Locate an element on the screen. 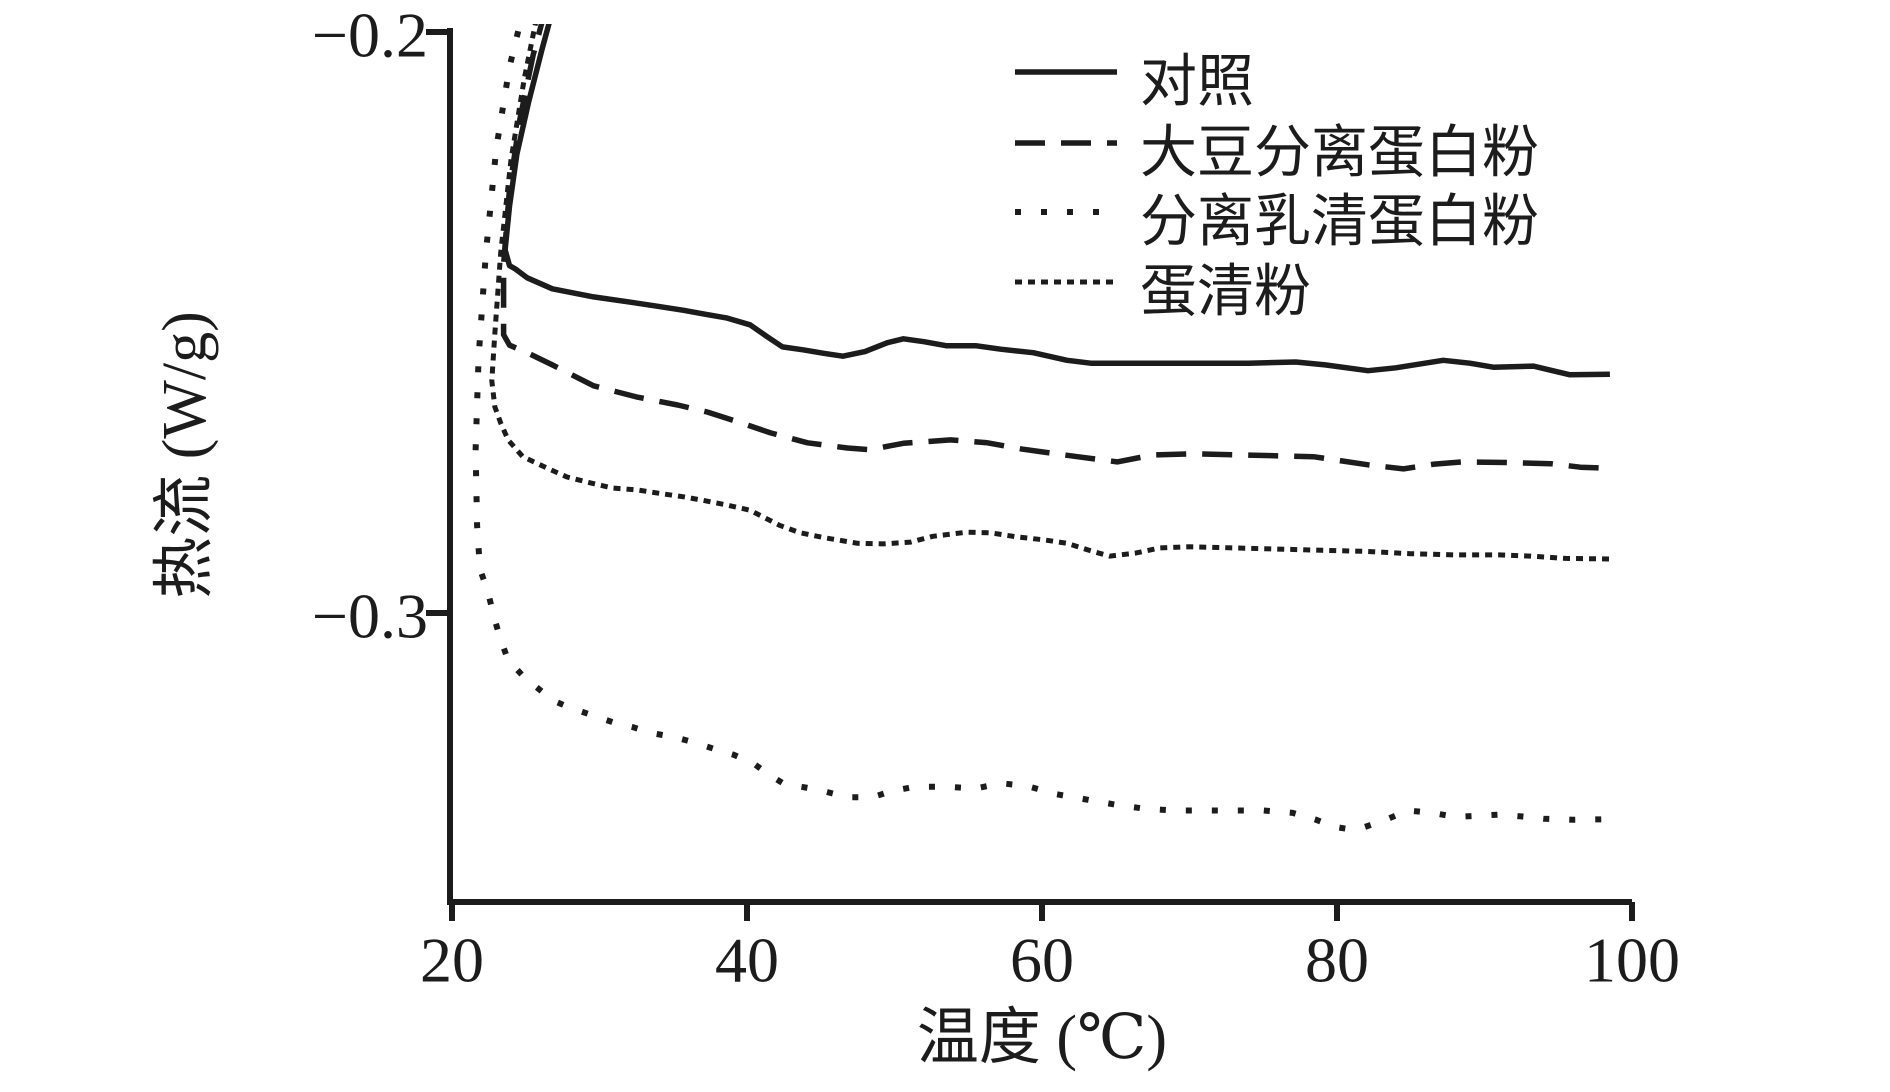 This screenshot has width=1890, height=1092. x-tick-label: 40 is located at coordinates (747, 960).